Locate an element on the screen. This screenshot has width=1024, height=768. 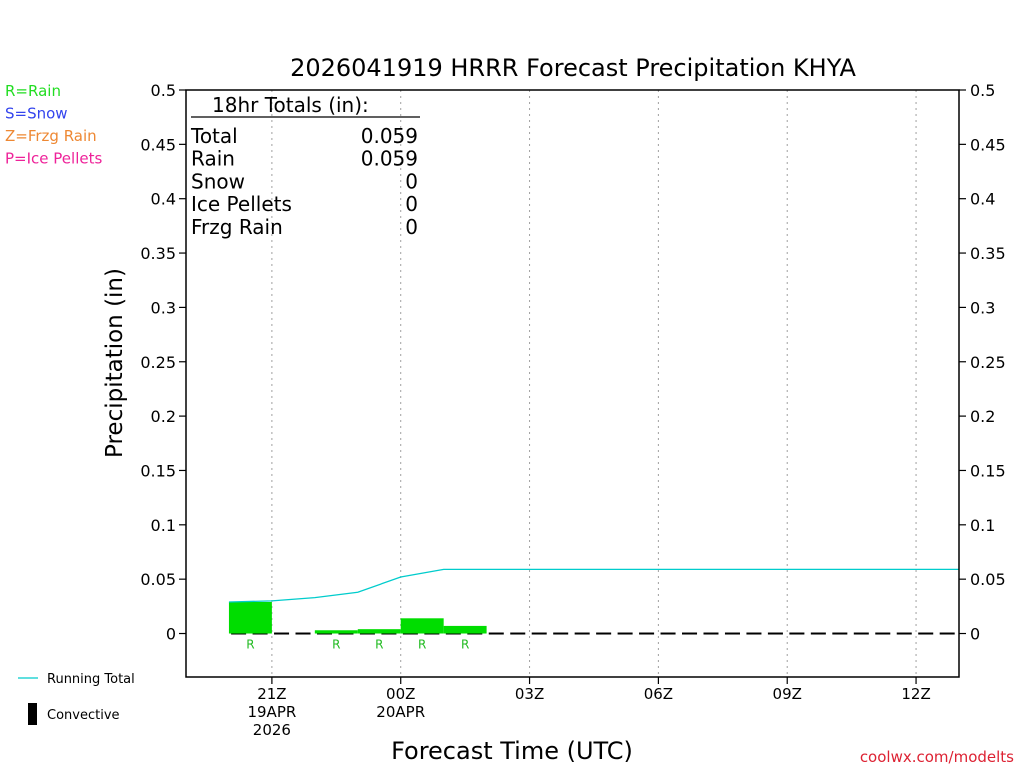
y-tick-label-left: 0.5 is located at coordinates (163, 90).